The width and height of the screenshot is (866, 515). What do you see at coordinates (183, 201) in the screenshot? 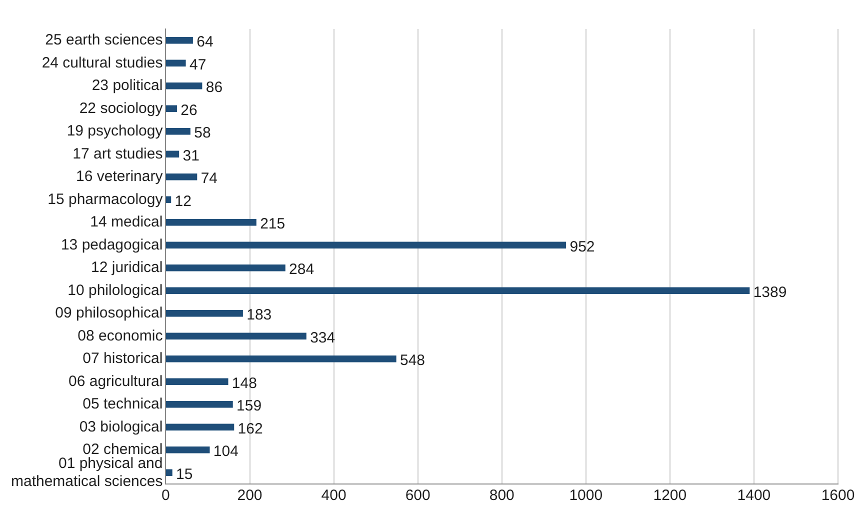
I see `data-label: 12` at bounding box center [183, 201].